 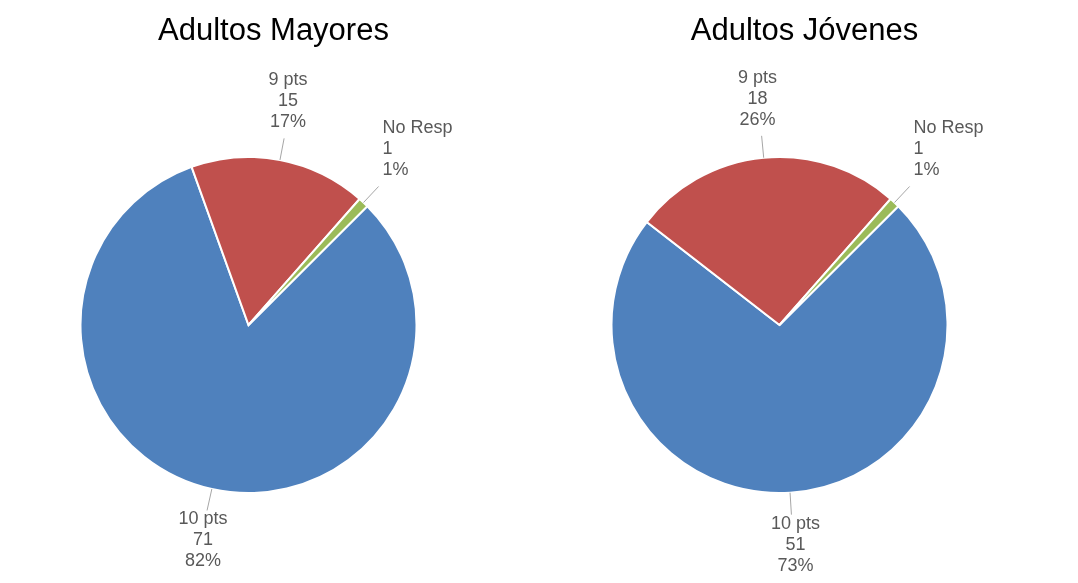 What do you see at coordinates (288, 111) in the screenshot?
I see `data-label: 15 17%` at bounding box center [288, 111].